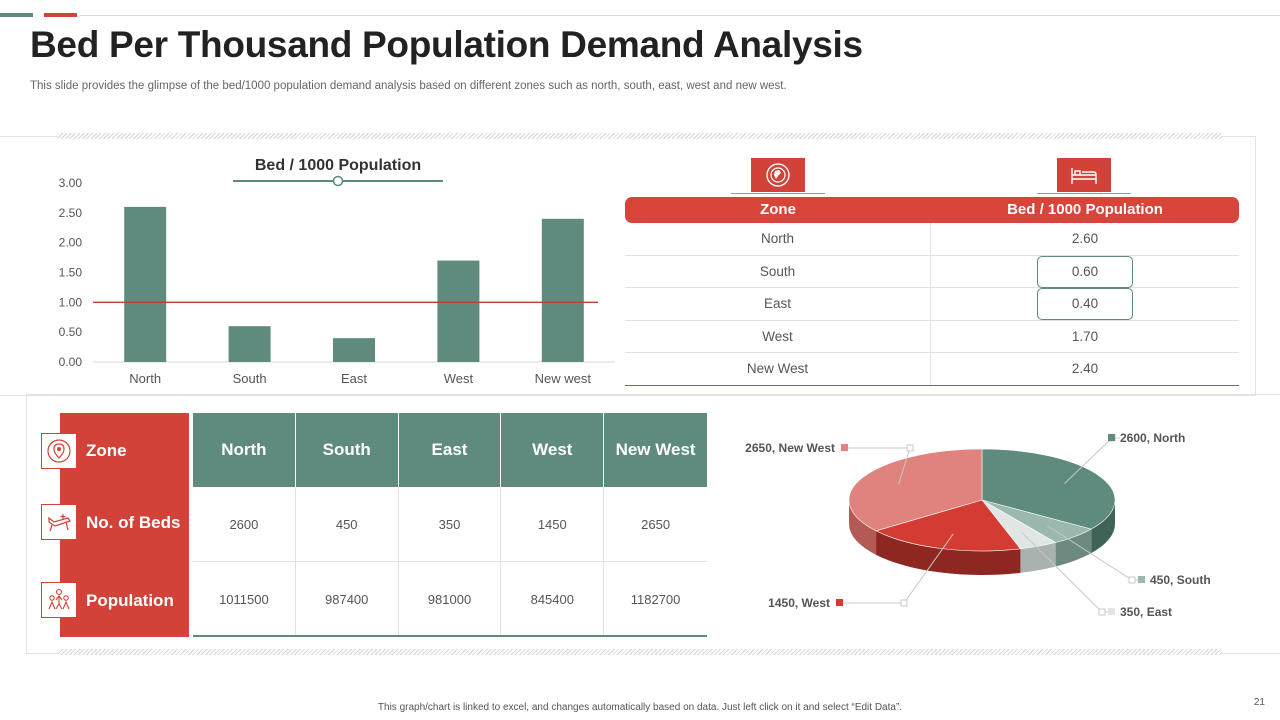 This screenshot has height=720, width=1280. What do you see at coordinates (60, 15) in the screenshot?
I see `accent-bar-red` at bounding box center [60, 15].